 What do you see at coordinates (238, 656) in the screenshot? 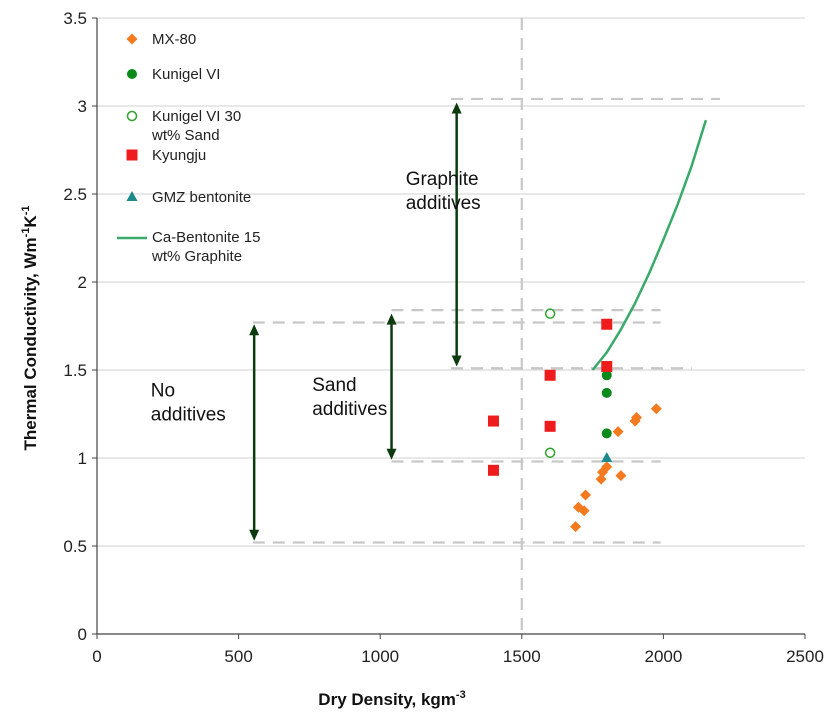
I see `x-tick-label: 500` at bounding box center [238, 656].